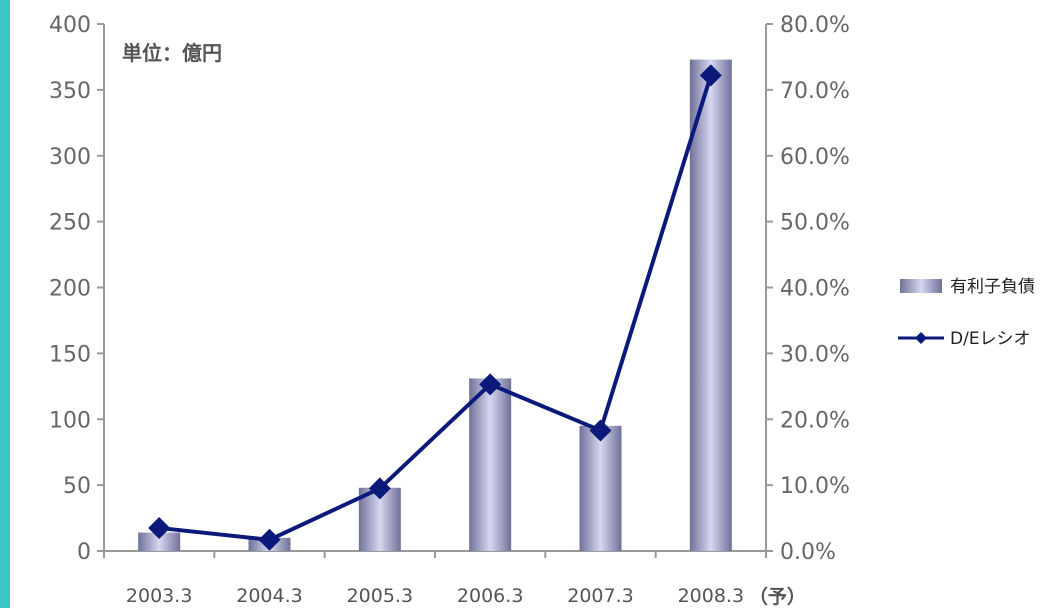 The width and height of the screenshot is (1057, 608). What do you see at coordinates (70, 157) in the screenshot?
I see `y-left-tick-label: 300` at bounding box center [70, 157].